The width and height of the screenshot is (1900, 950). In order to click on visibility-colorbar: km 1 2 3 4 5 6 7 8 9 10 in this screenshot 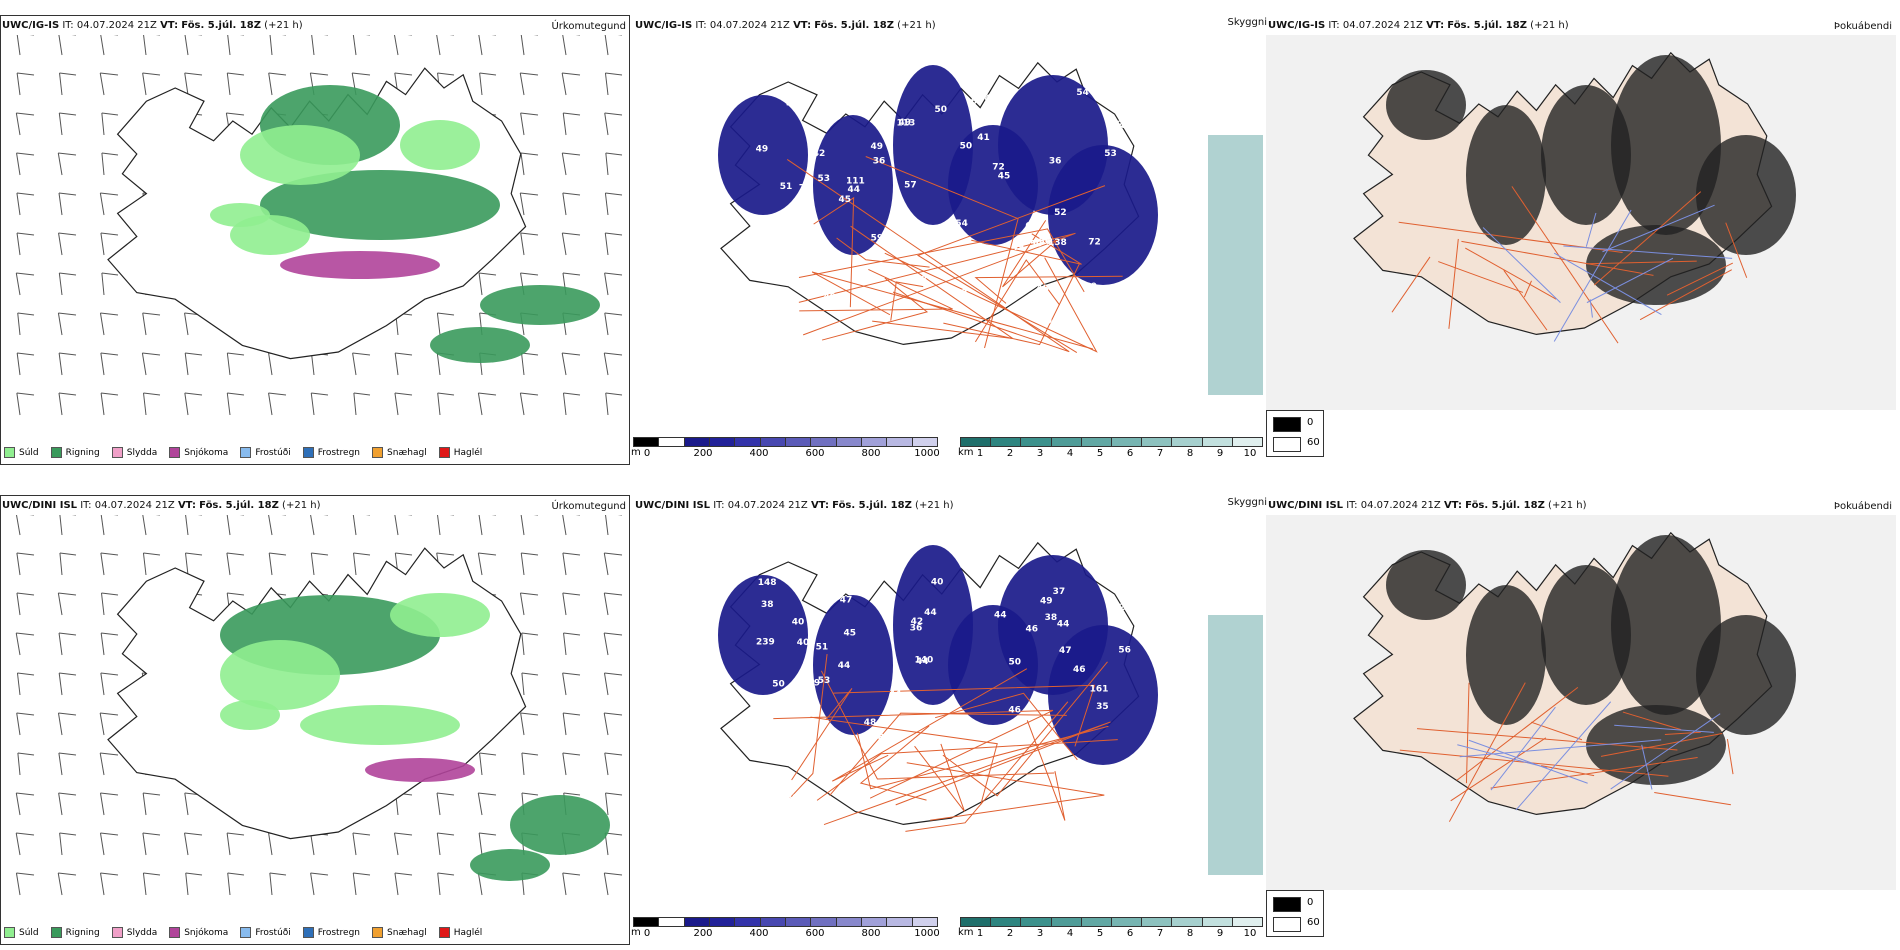, I will do `click(1110, 448)`.